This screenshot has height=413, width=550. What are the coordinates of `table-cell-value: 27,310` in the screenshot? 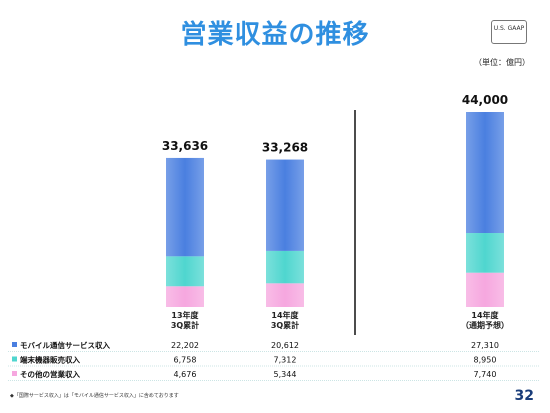 It's located at (485, 345).